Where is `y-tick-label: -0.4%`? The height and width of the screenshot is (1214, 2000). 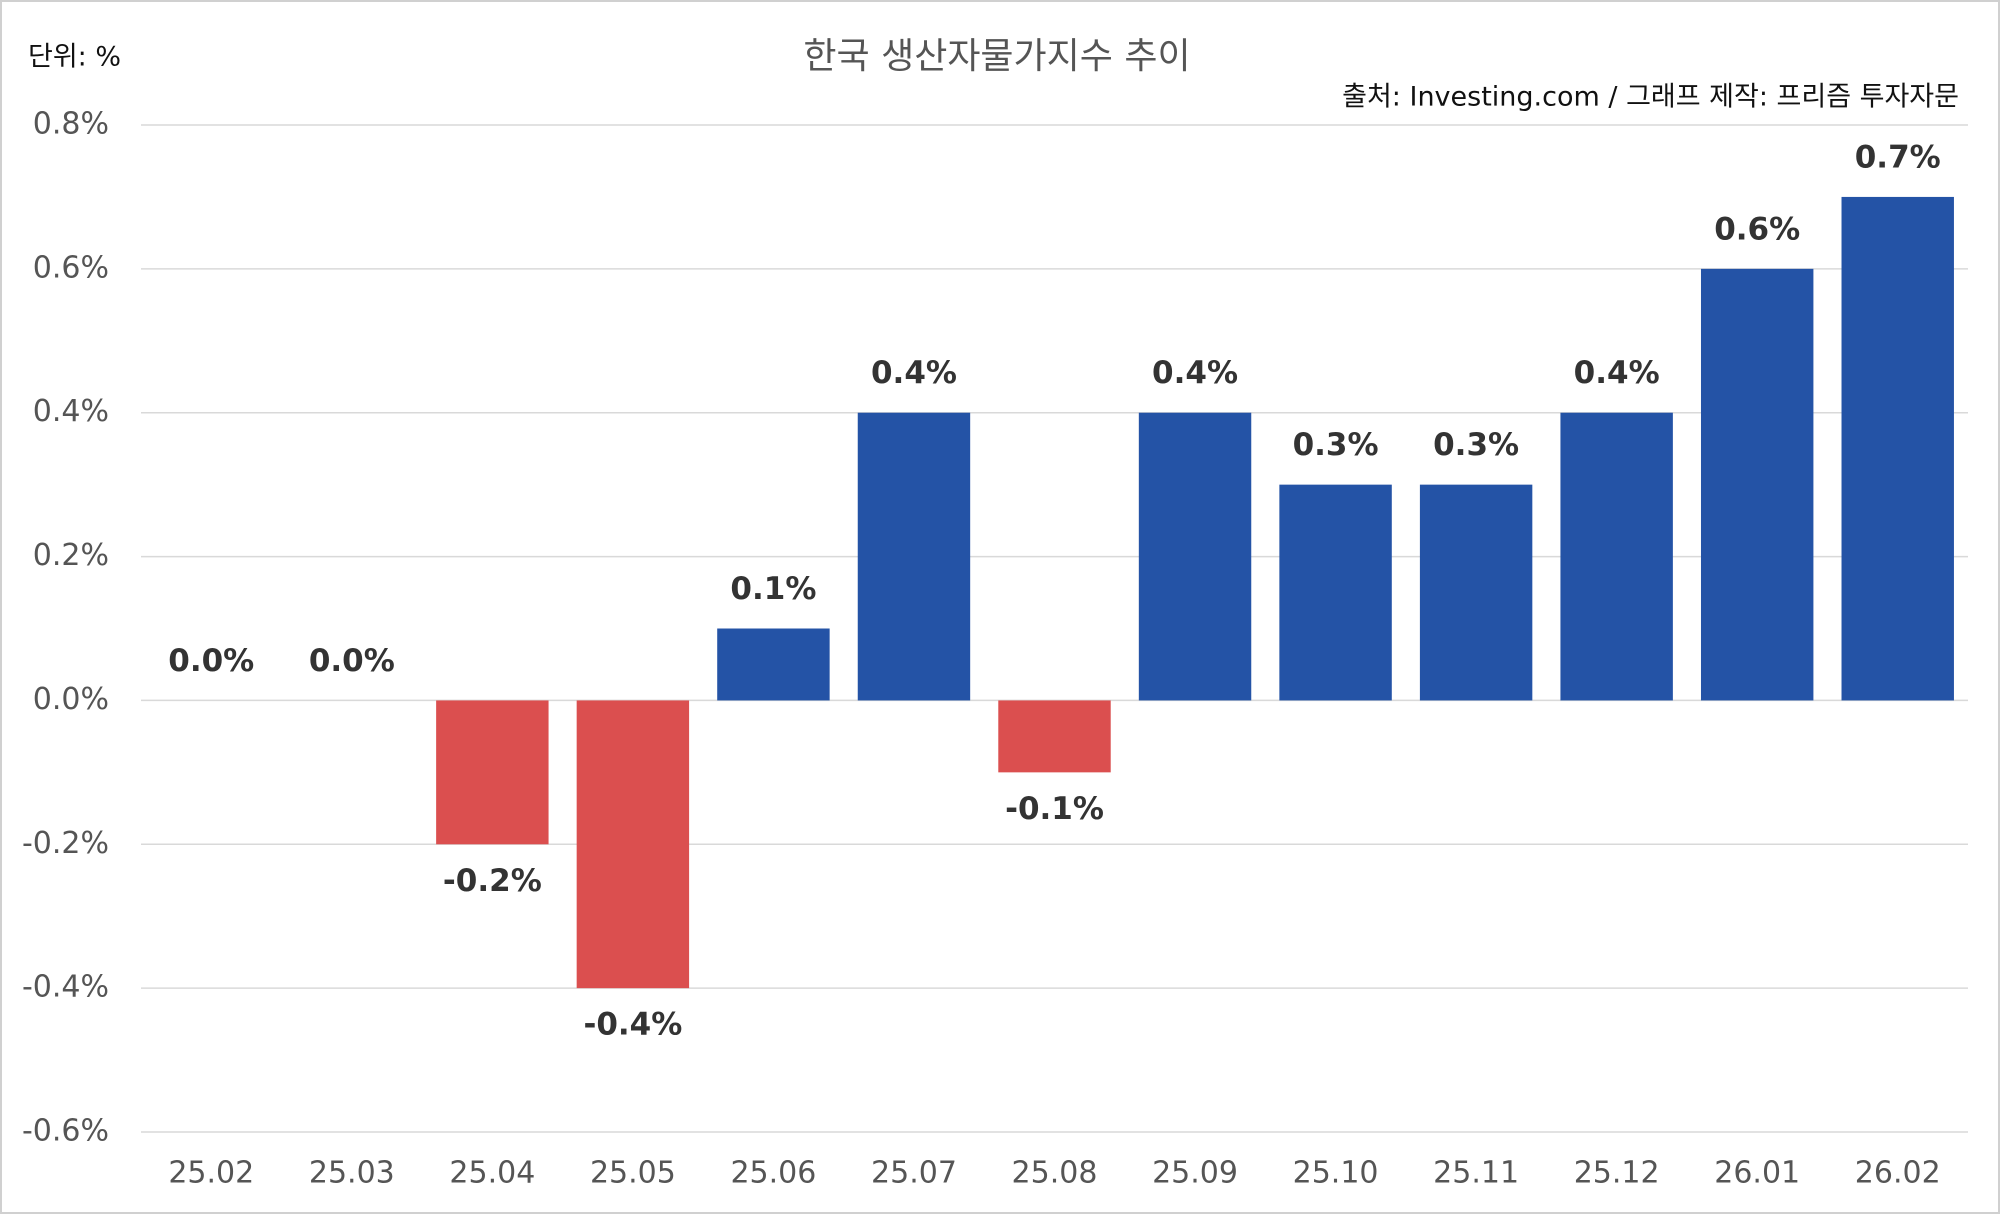 y-tick-label: -0.4% is located at coordinates (65, 987).